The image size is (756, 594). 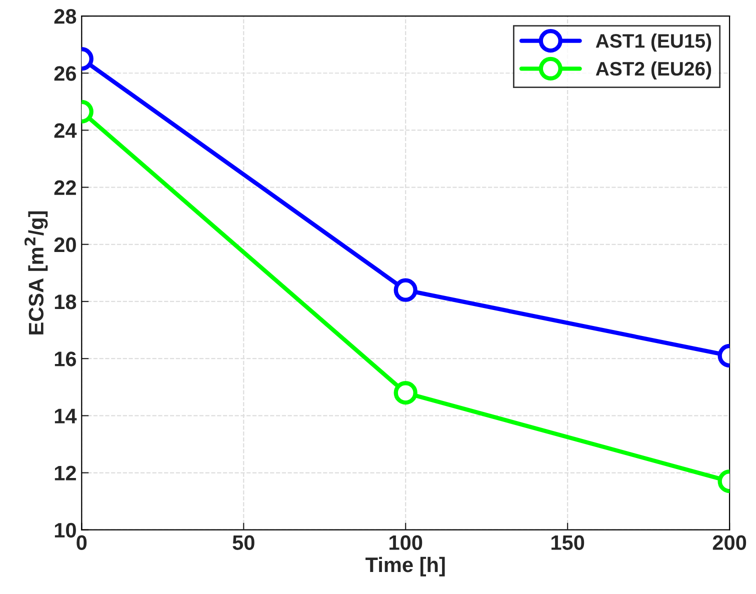 I want to click on x-tick-label: 200, so click(x=729, y=542).